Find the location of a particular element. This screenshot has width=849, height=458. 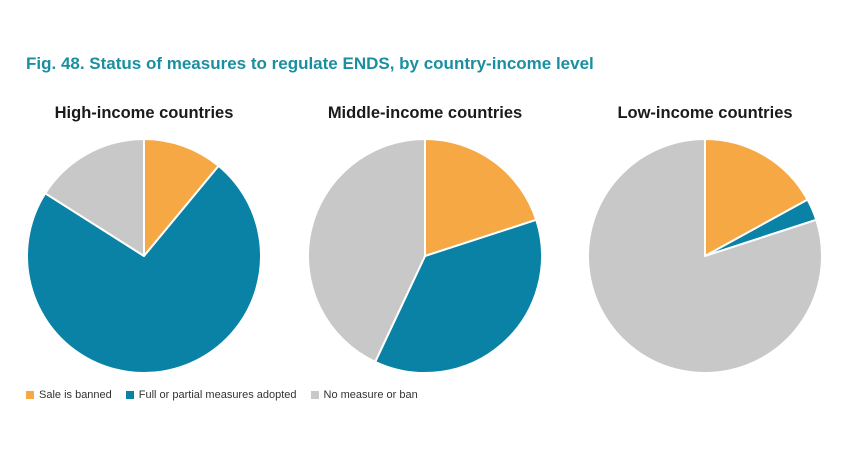

legend-label-measures: Full or partial measures adopted is located at coordinates (217, 395).